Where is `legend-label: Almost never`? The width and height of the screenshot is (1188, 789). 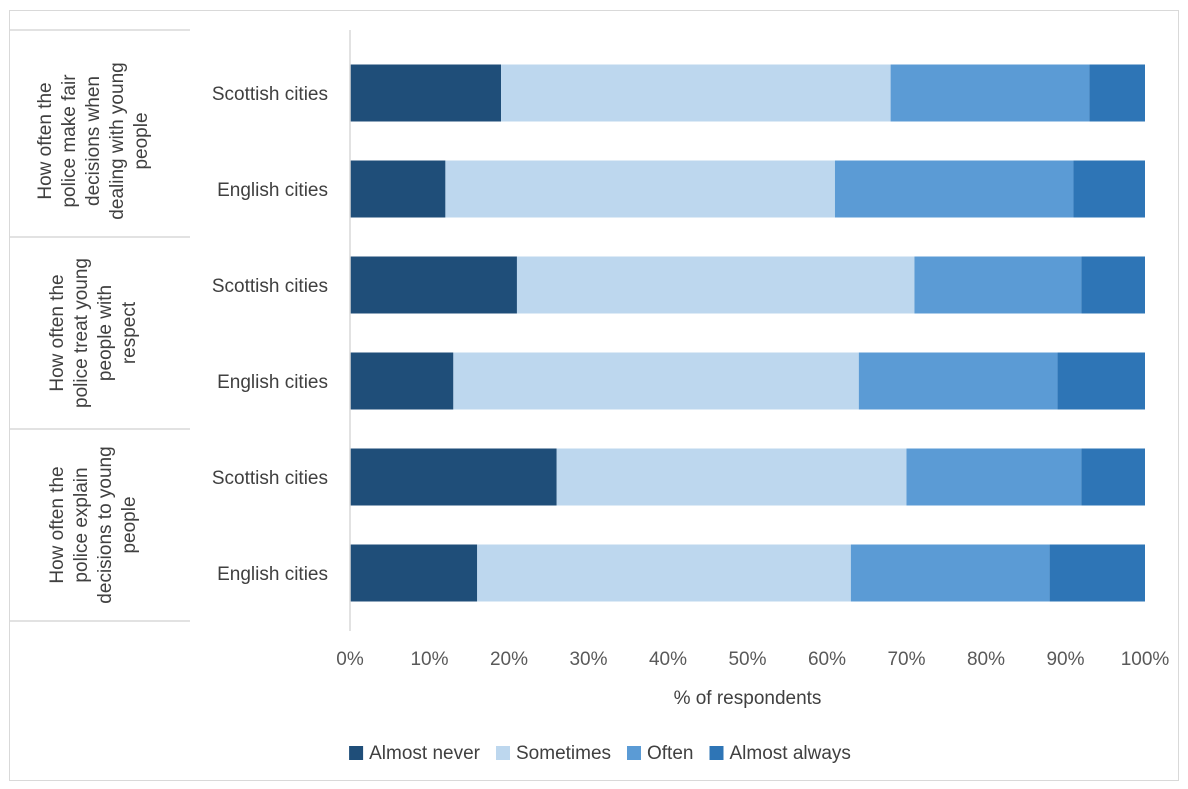
legend-label: Almost never is located at coordinates (425, 753).